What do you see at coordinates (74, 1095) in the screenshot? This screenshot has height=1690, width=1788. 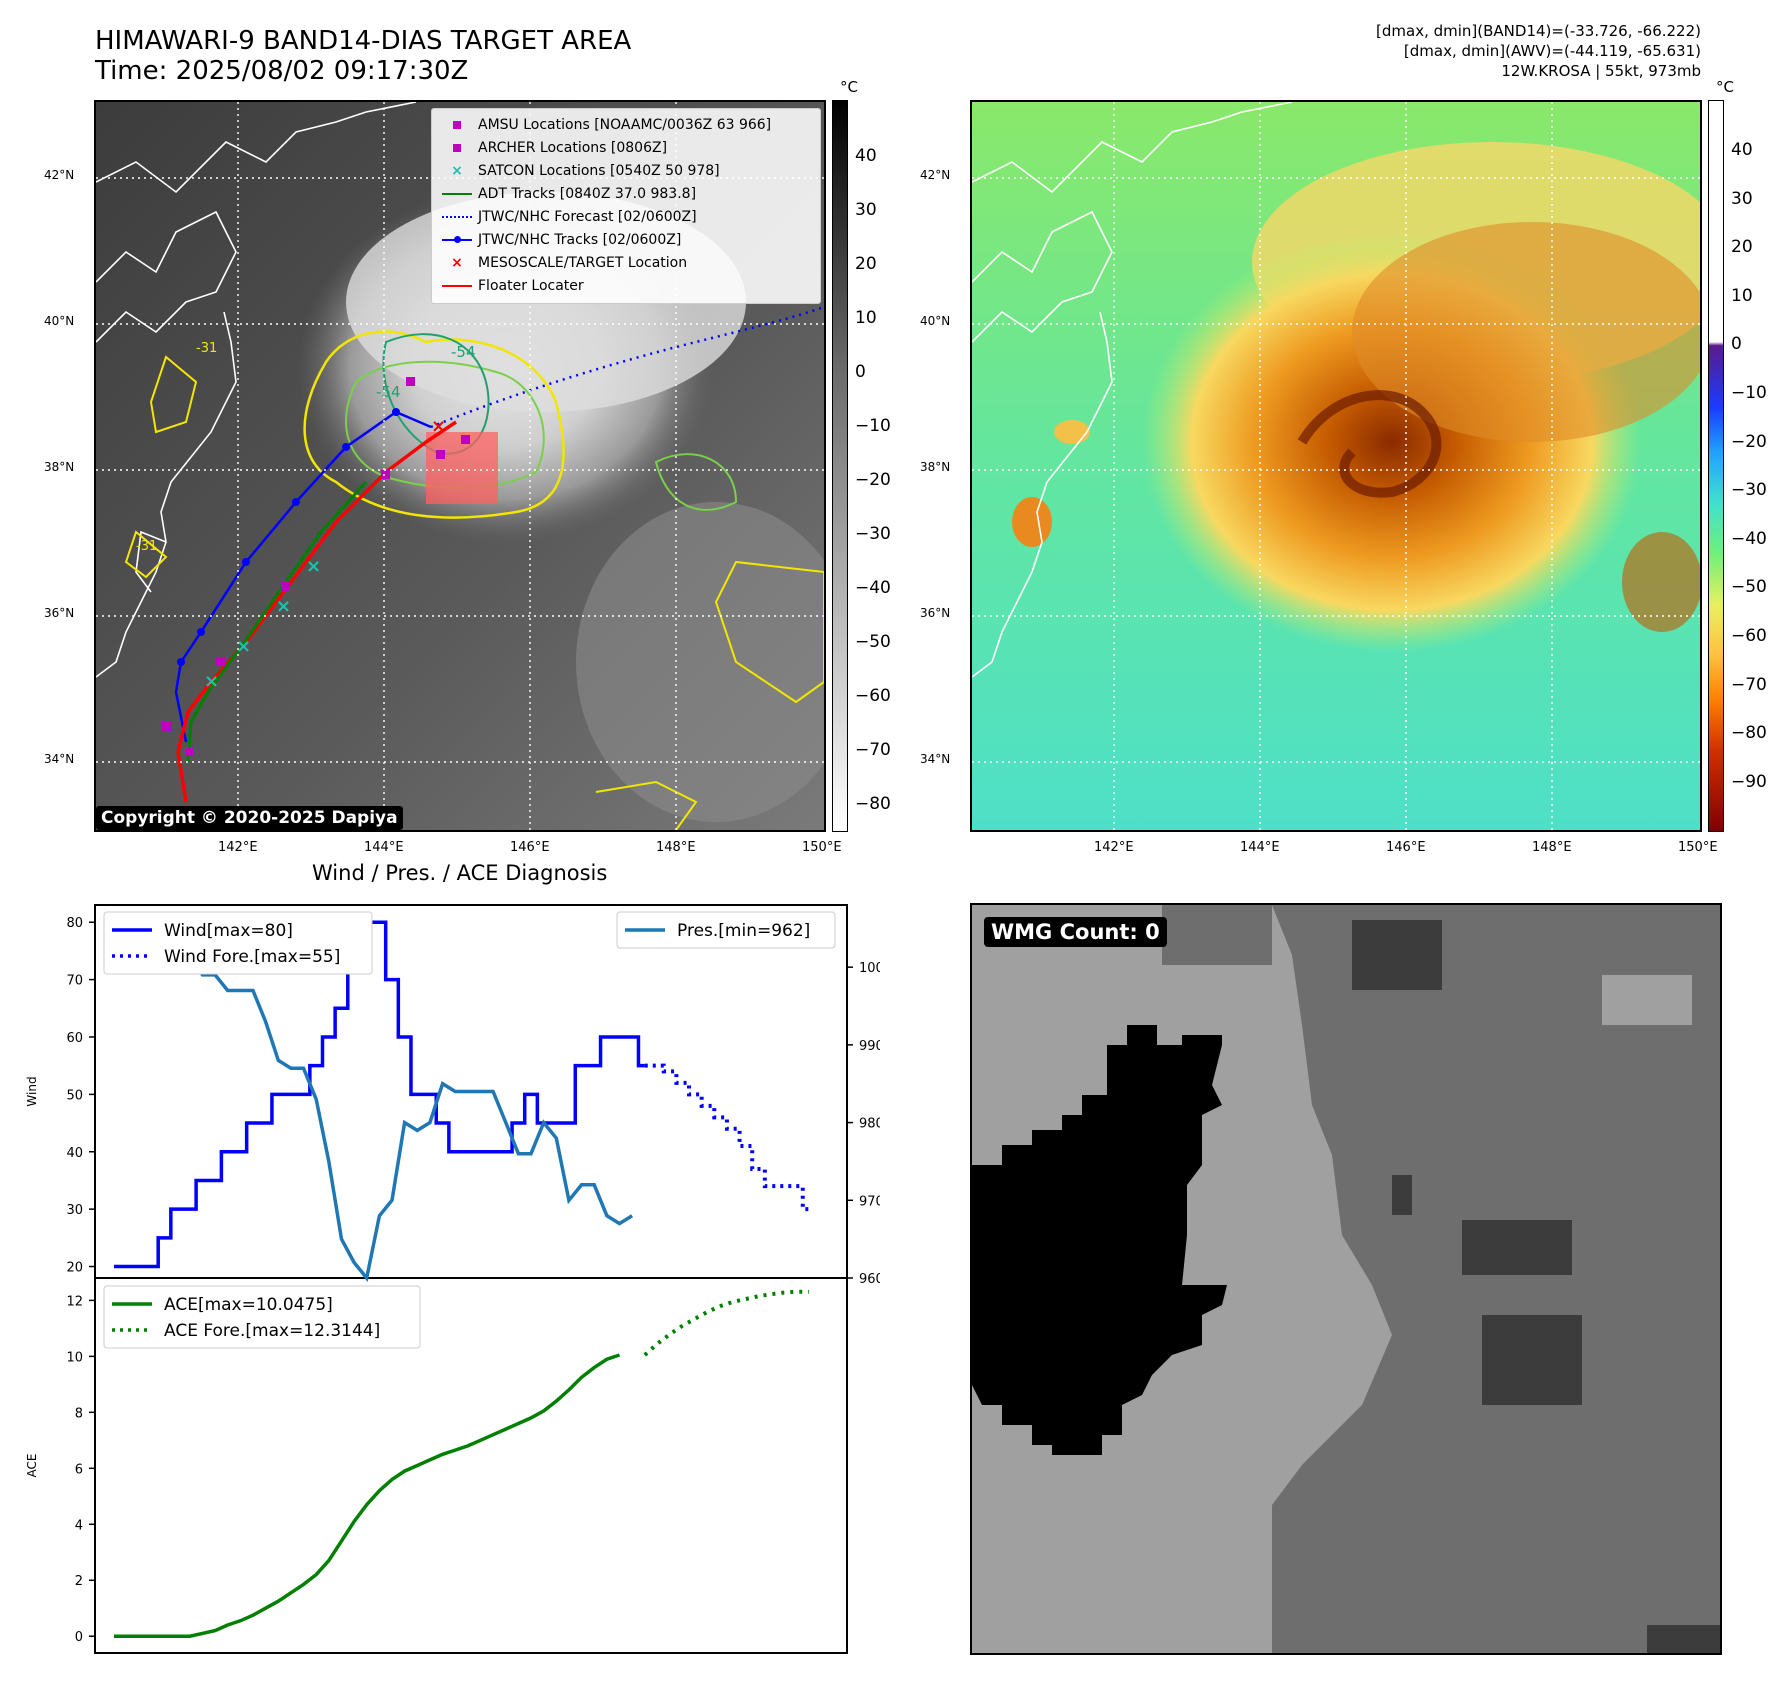 I see `wind-tick-label: 50` at bounding box center [74, 1095].